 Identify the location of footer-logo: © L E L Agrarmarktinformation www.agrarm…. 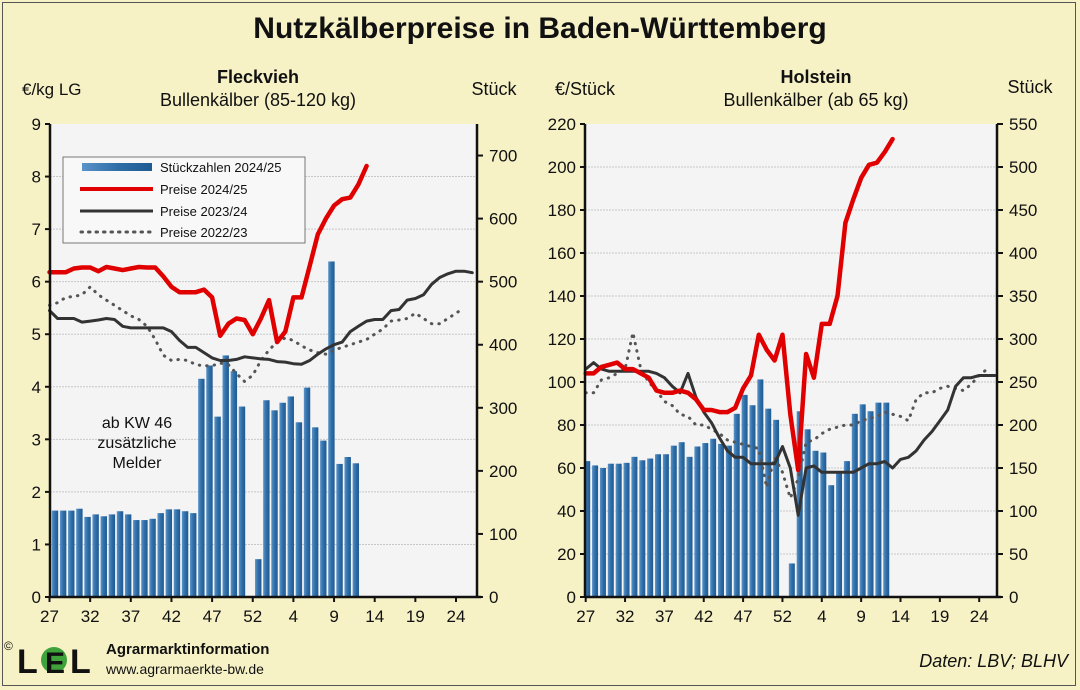
(136, 660).